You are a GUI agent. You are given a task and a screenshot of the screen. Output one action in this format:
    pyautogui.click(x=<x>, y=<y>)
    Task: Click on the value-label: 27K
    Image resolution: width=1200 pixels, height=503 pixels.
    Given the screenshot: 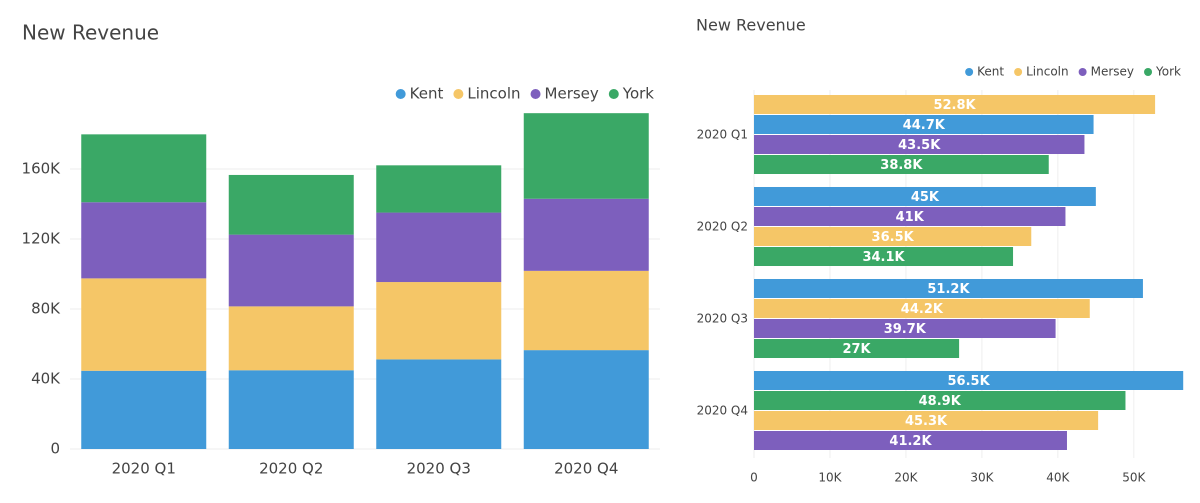 What is the action you would take?
    pyautogui.click(x=856, y=349)
    